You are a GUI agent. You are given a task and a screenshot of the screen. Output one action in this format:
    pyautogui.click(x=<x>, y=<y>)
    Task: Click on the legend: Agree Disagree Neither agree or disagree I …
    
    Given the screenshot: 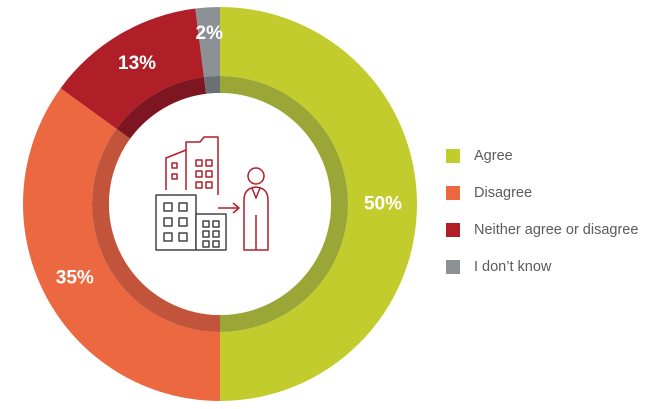 What is the action you would take?
    pyautogui.click(x=542, y=219)
    